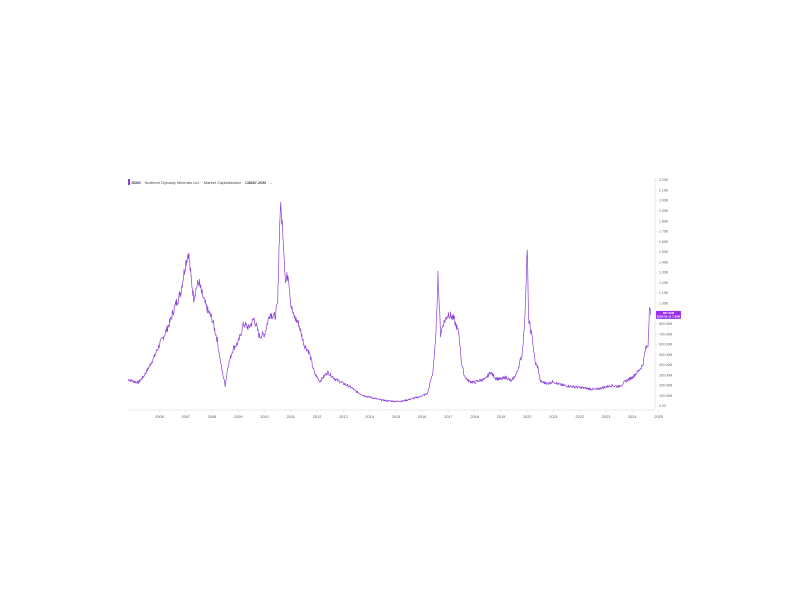 This screenshot has height=600, width=800. I want to click on x-tick-label: 2015, so click(396, 417).